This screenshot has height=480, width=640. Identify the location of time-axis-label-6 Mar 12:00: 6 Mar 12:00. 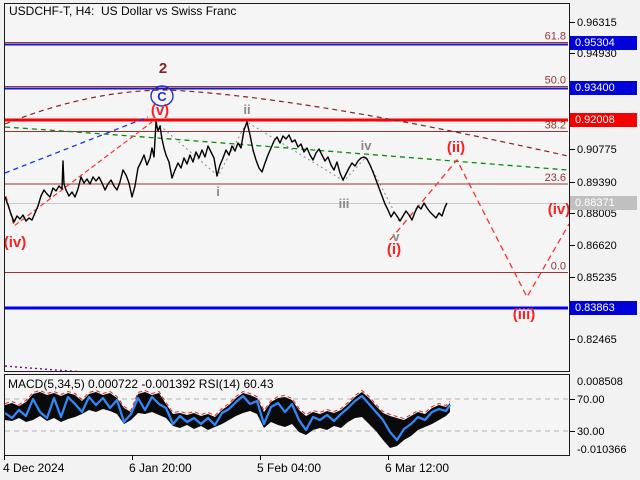
(417, 468).